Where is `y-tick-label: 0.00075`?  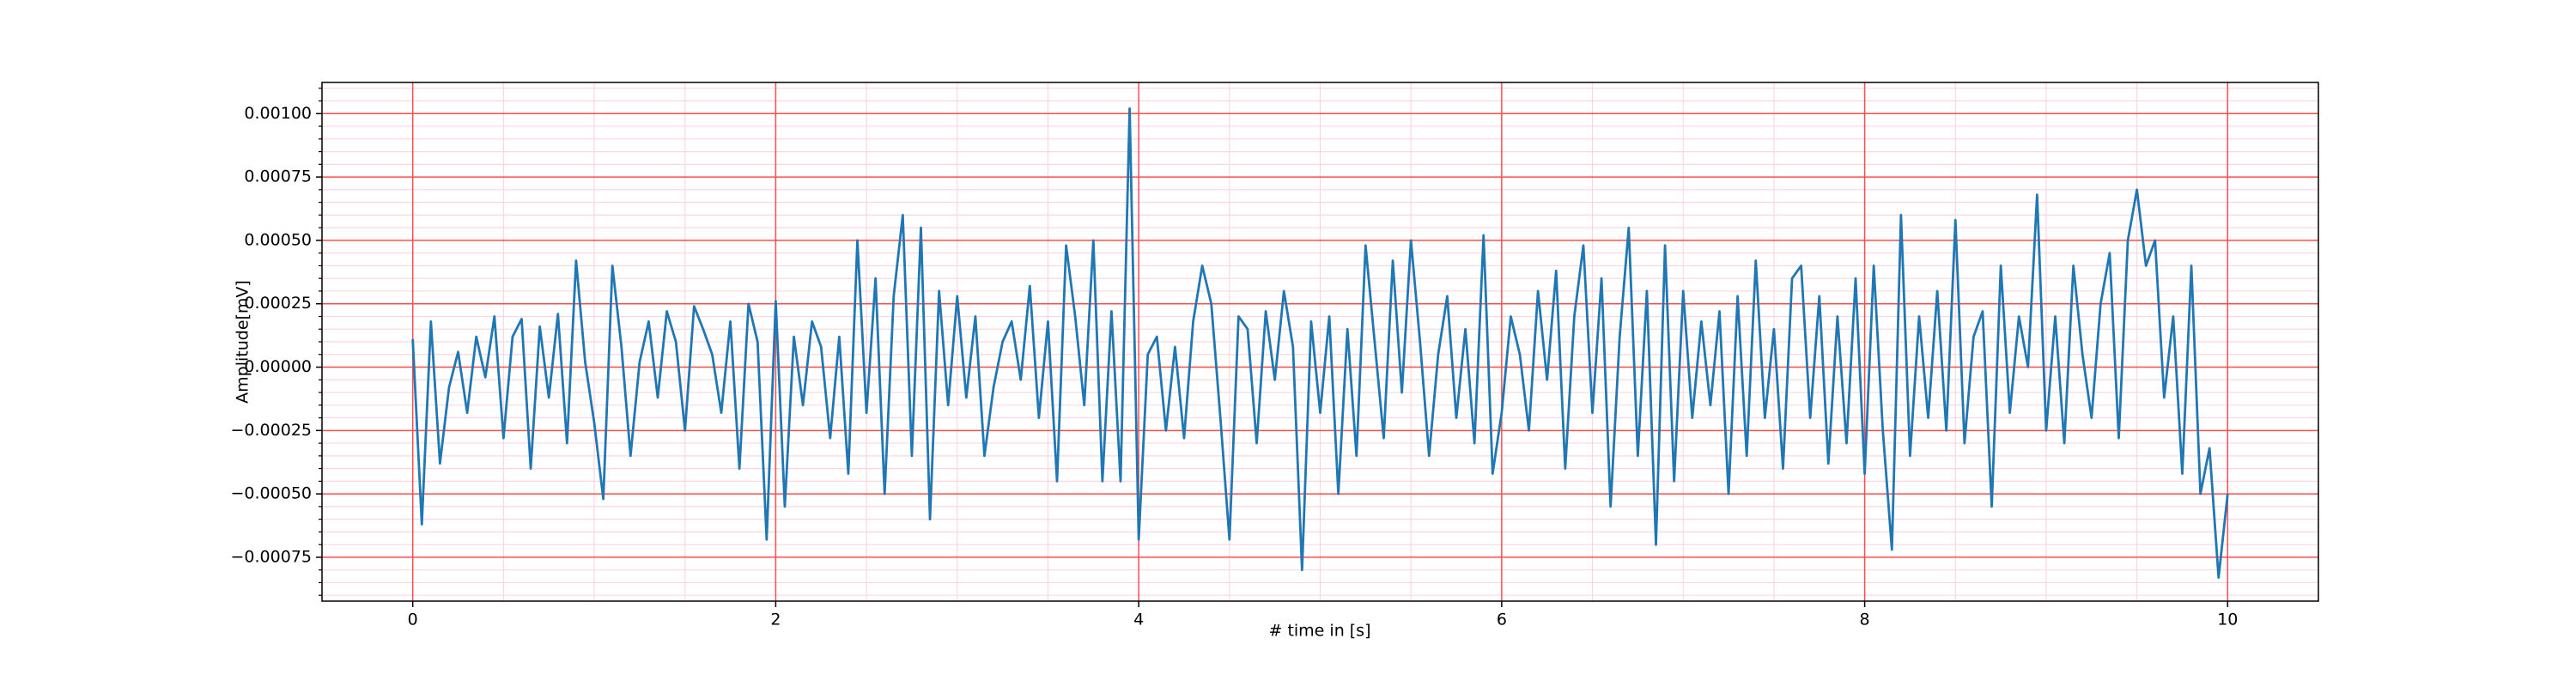 y-tick-label: 0.00075 is located at coordinates (278, 176).